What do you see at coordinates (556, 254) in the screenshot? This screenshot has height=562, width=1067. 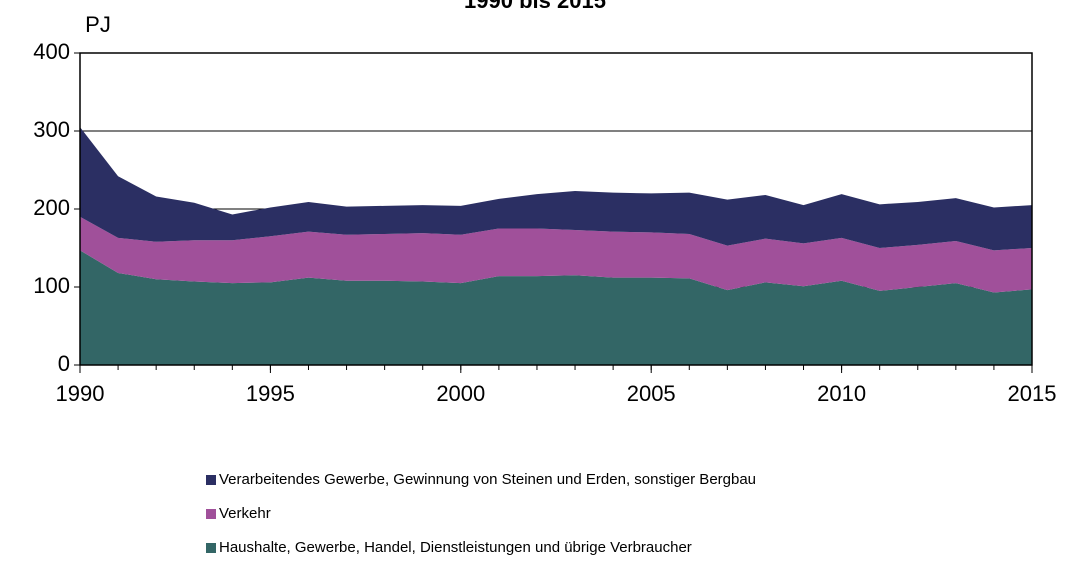 I see `area` at bounding box center [556, 254].